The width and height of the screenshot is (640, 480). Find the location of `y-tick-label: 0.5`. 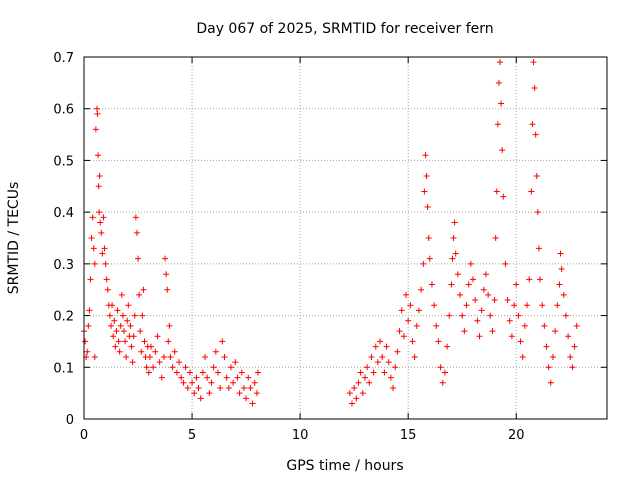

y-tick-label: 0.5 is located at coordinates (63, 161).